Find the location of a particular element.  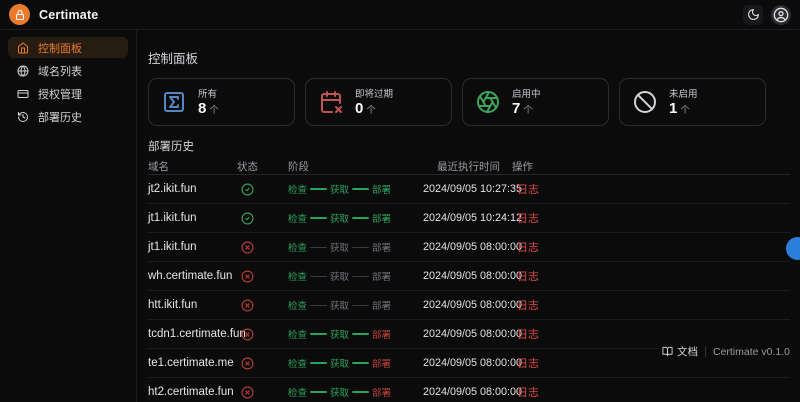

footer-divider is located at coordinates (705, 351).